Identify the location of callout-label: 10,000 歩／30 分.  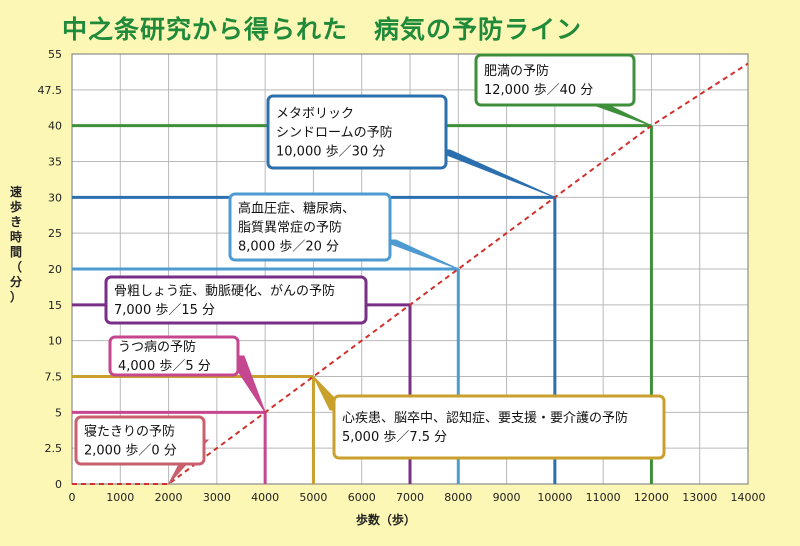
(330, 152).